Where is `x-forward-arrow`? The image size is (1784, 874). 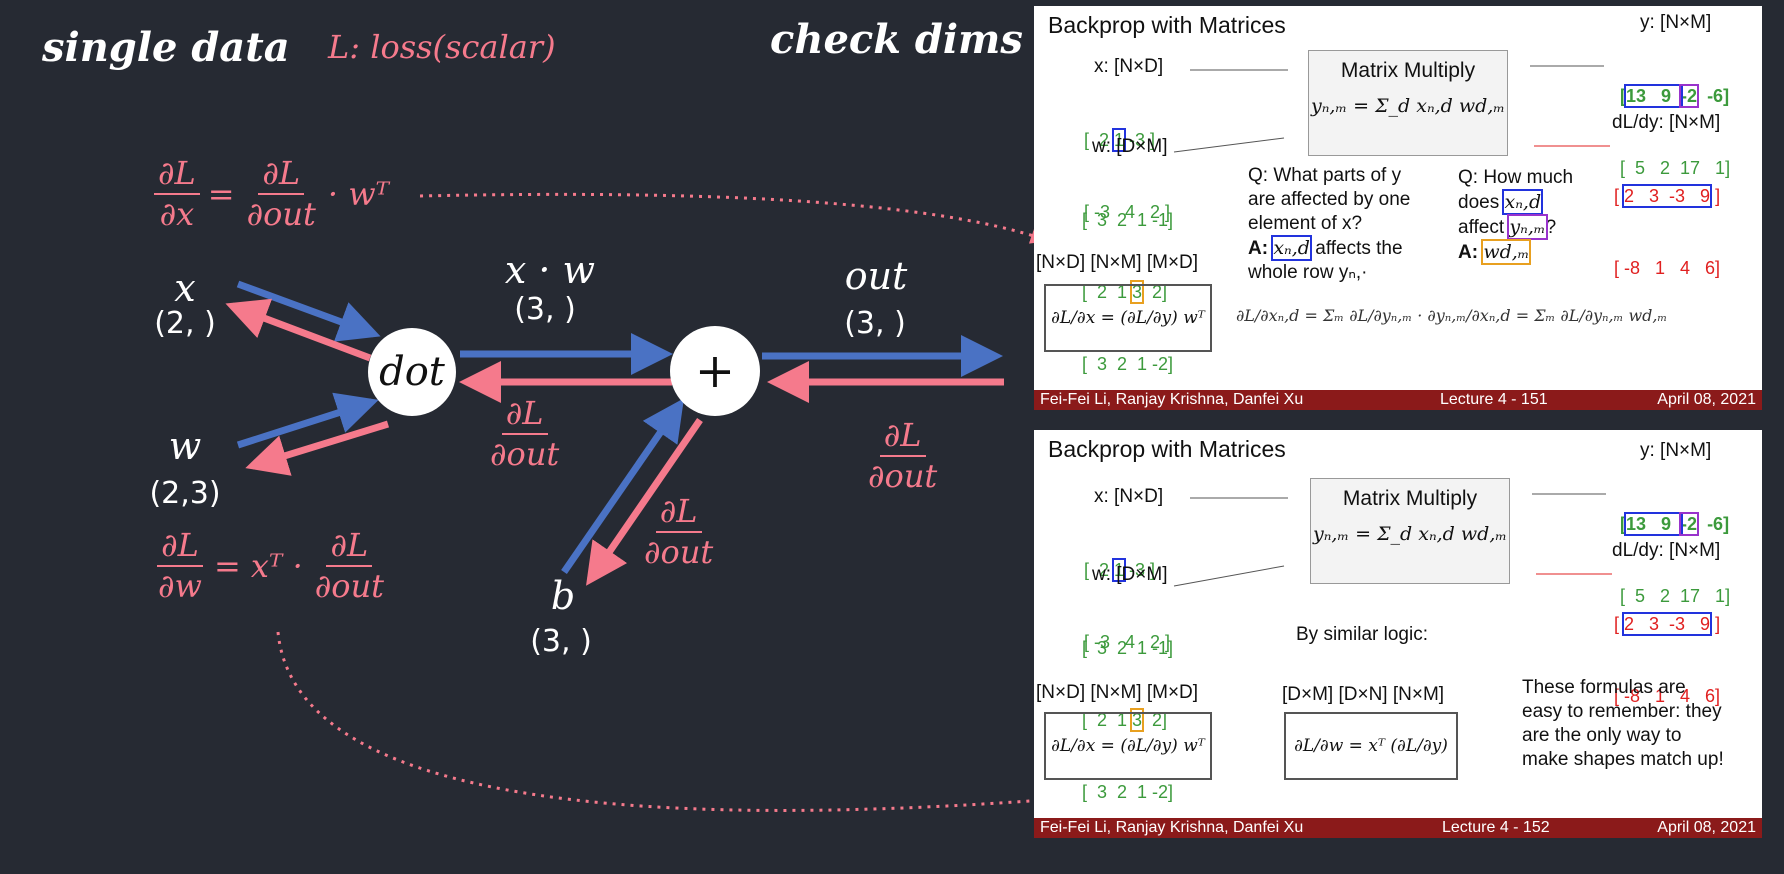
x-forward-arrow is located at coordinates (308, 311).